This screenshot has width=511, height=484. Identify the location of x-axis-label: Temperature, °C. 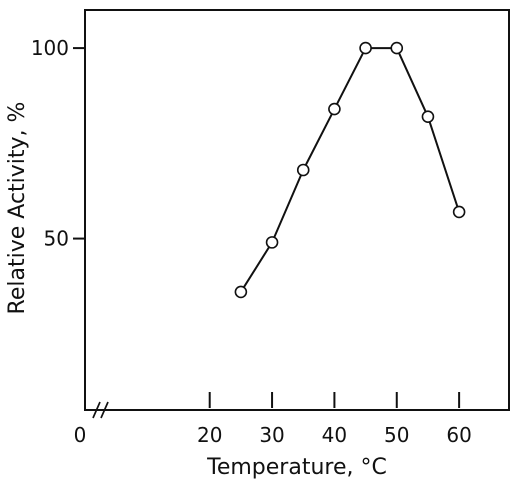
(296, 467).